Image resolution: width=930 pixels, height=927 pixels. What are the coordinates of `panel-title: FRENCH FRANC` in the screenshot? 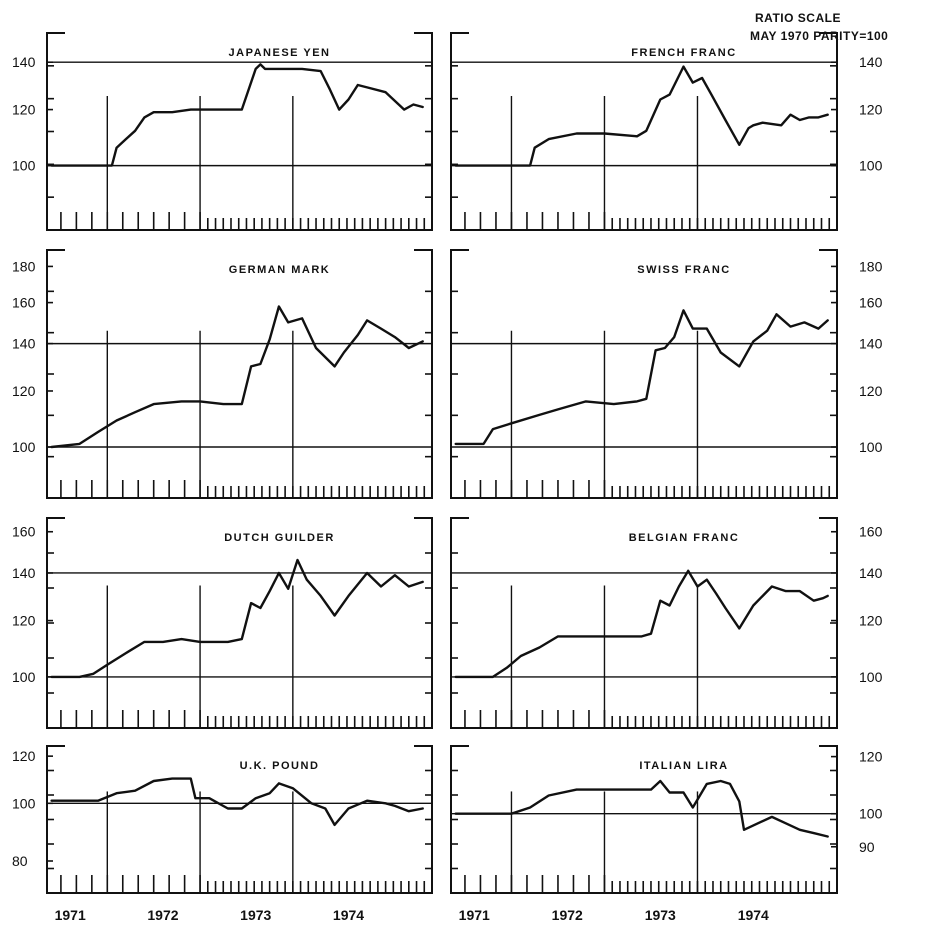 It's located at (683, 53).